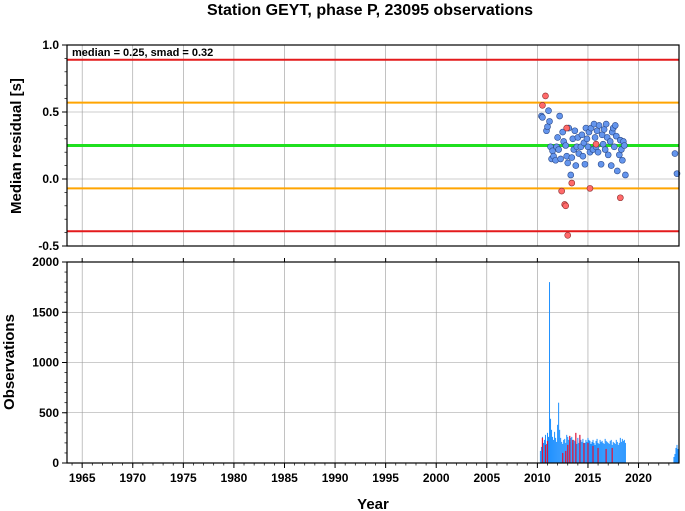 This screenshot has width=685, height=511. I want to click on bottom-y-ticks: 2000 1500 1000 500 0, so click(49, 362).